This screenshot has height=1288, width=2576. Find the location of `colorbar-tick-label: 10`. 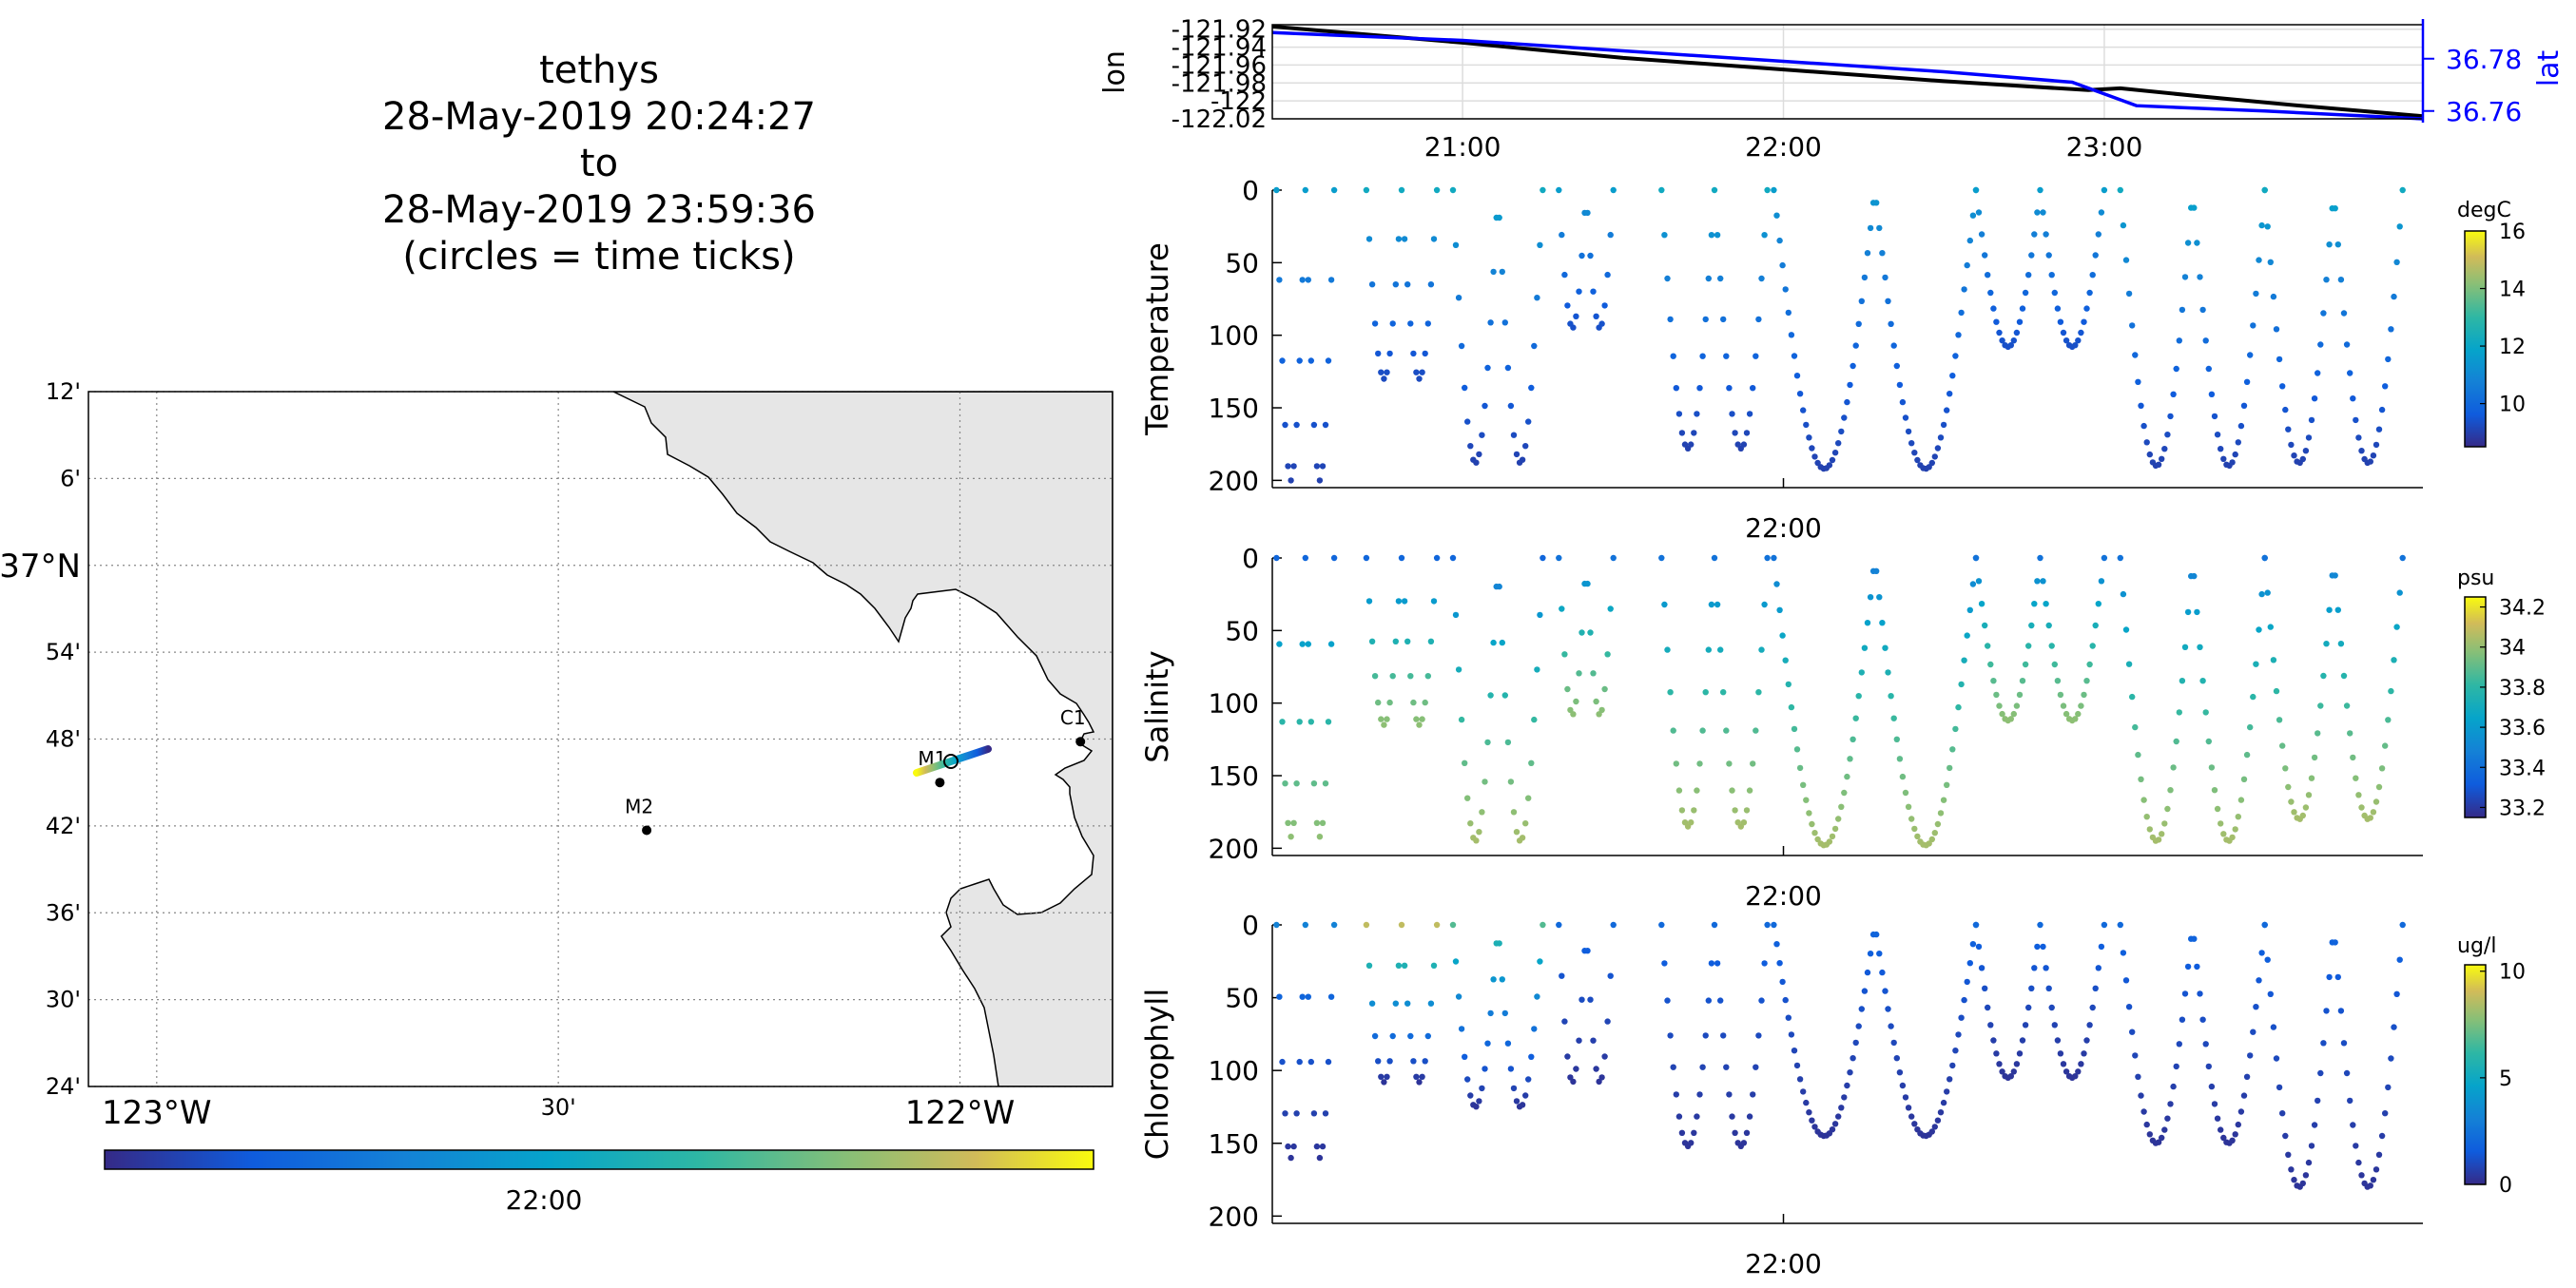

colorbar-tick-label: 10 is located at coordinates (2512, 405).